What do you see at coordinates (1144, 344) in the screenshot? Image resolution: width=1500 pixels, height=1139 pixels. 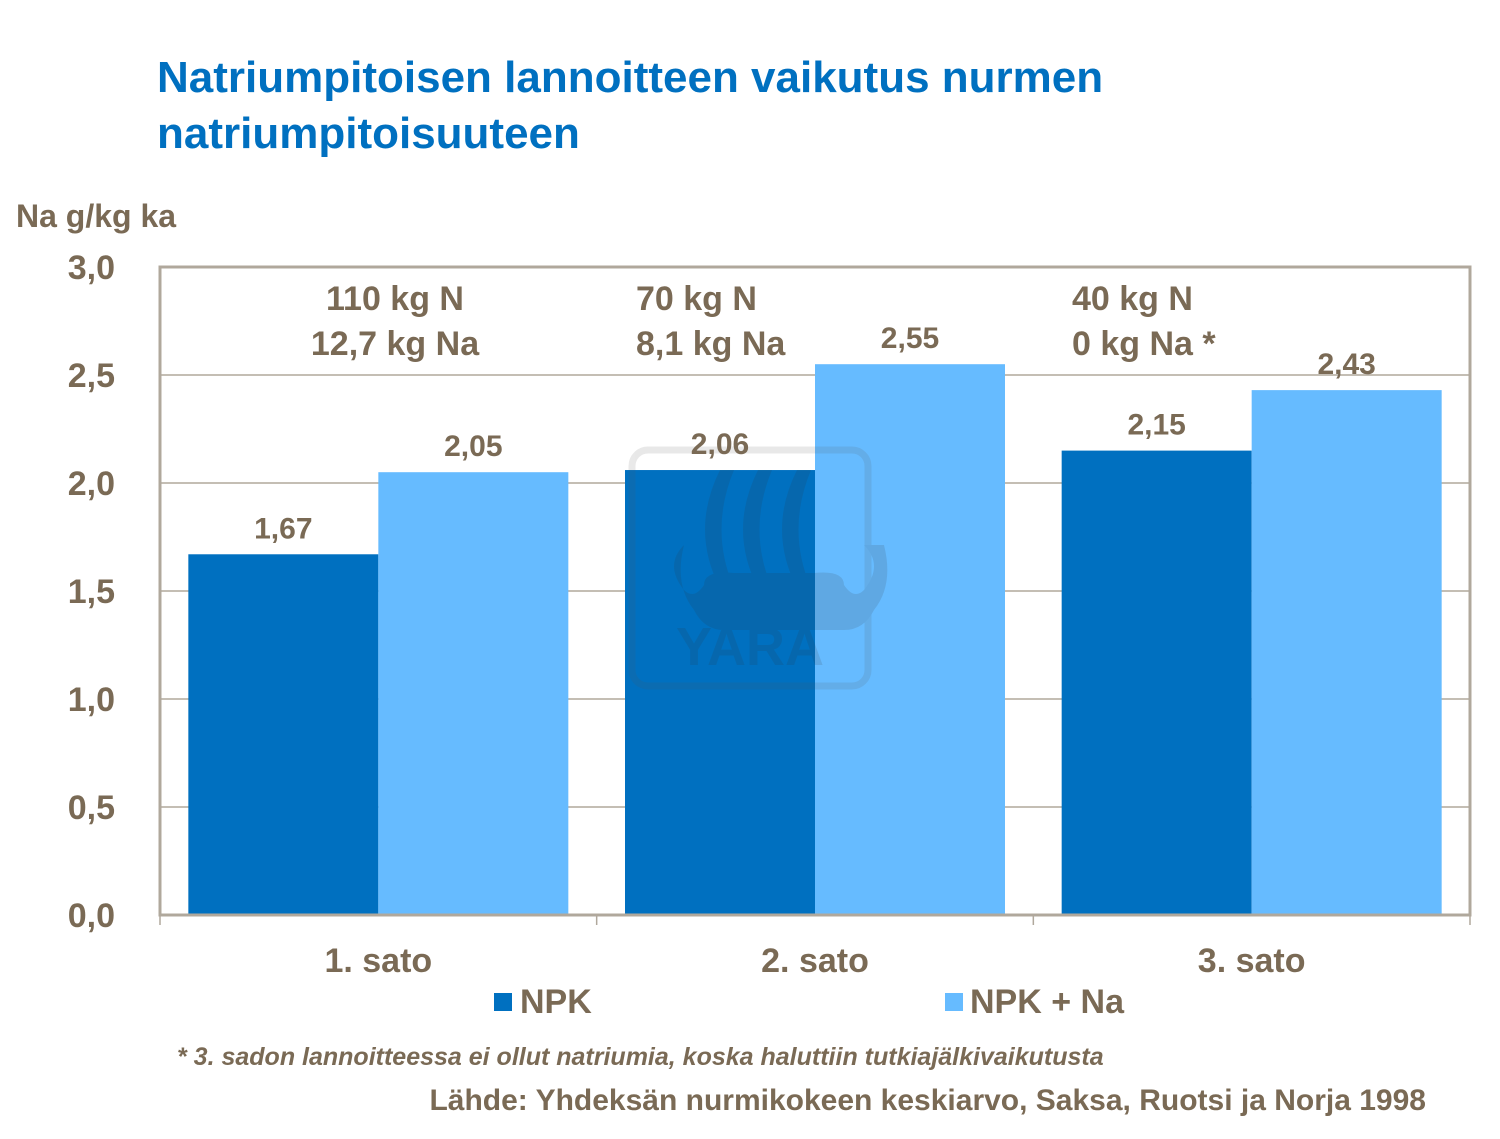 I see `annotation-text: 0 kg Na *` at bounding box center [1144, 344].